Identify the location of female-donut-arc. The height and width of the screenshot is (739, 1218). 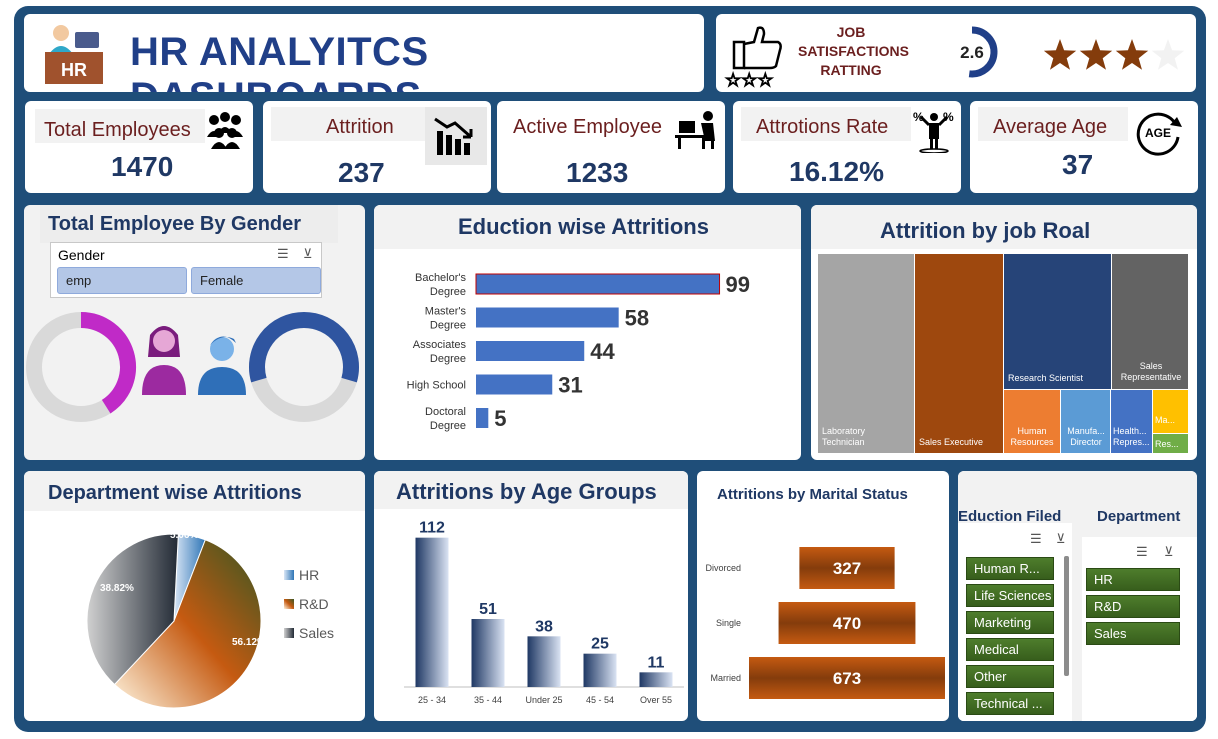
(108, 363).